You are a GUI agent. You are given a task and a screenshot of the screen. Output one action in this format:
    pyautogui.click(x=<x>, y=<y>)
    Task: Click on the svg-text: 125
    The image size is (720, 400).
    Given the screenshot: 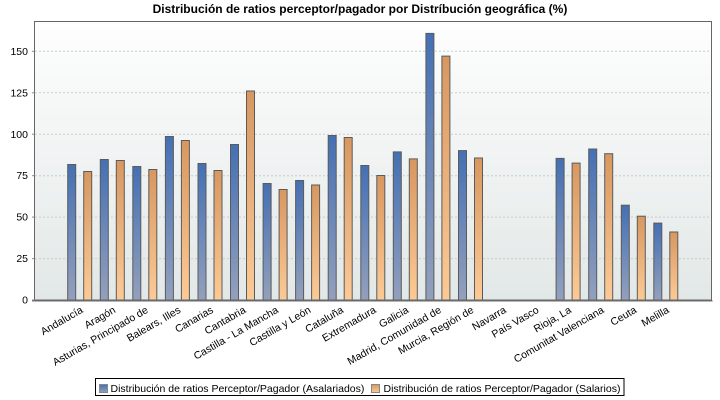 What is the action you would take?
    pyautogui.click(x=19, y=93)
    